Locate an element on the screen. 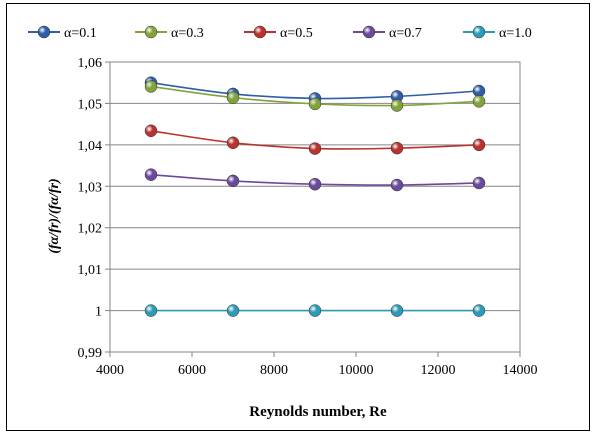 This screenshot has width=598, height=436. x-tick-label: 8000 is located at coordinates (274, 370).